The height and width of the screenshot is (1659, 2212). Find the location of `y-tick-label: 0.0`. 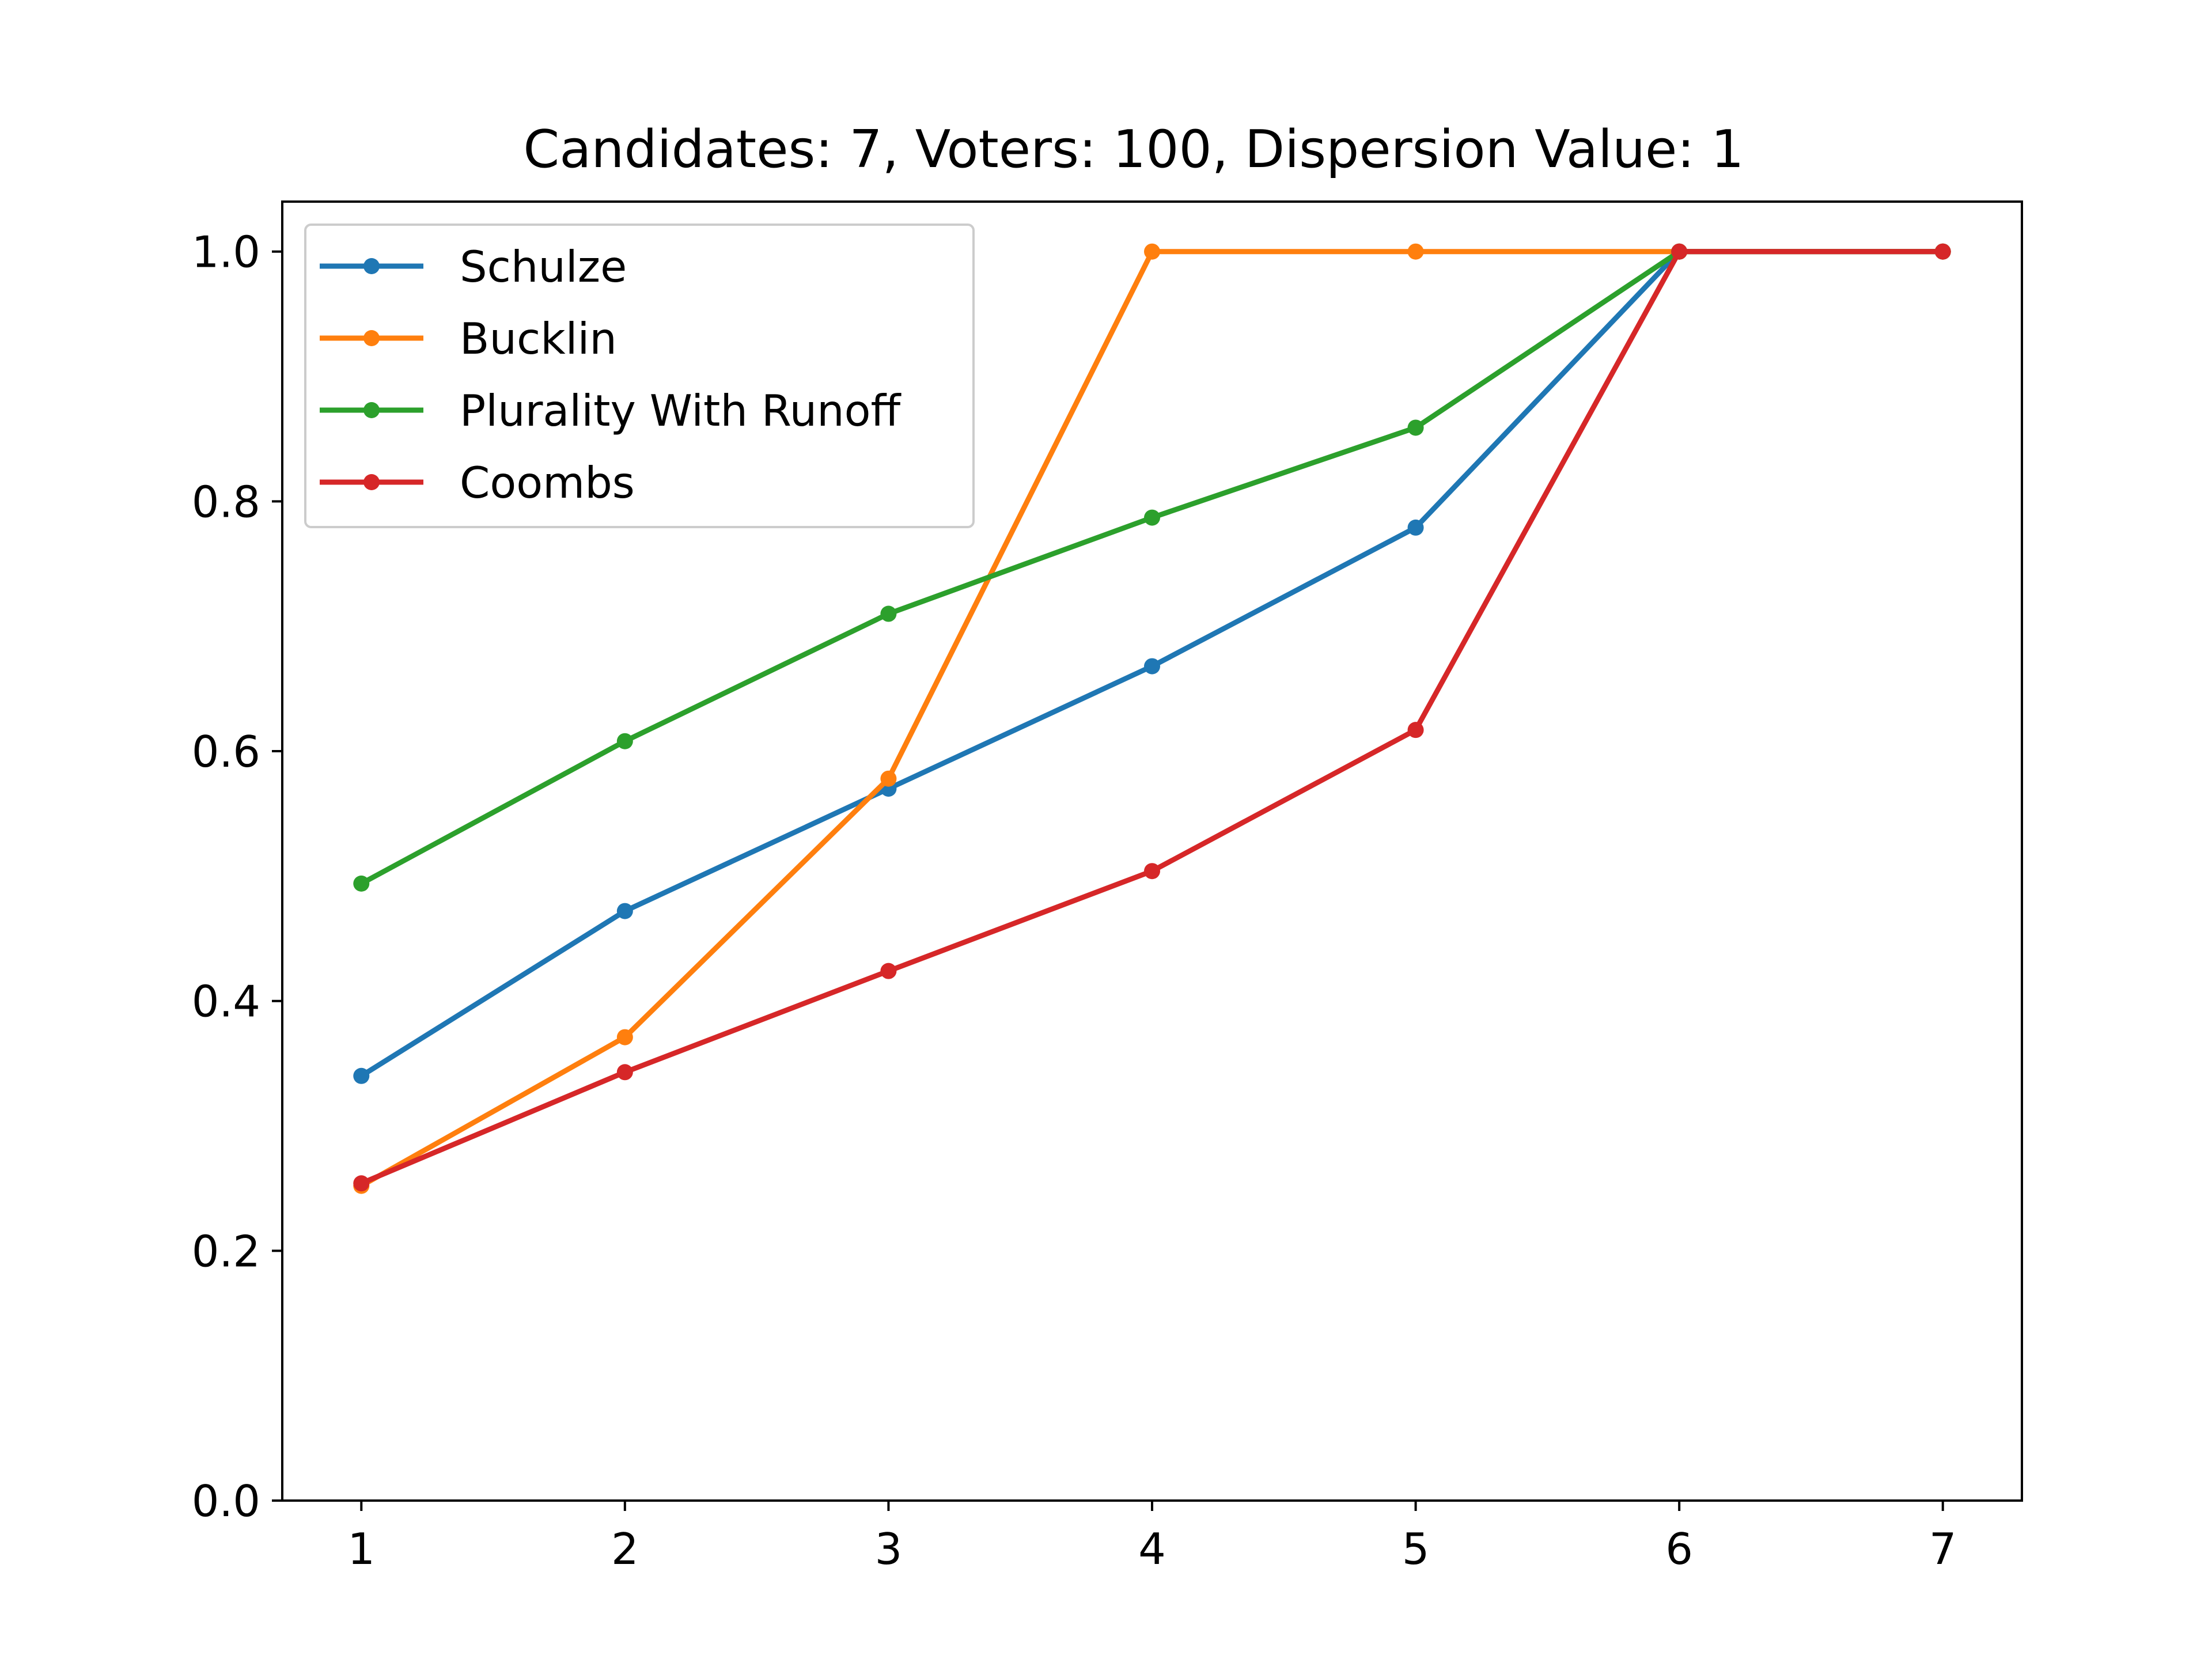

y-tick-label: 0.0 is located at coordinates (226, 1501).